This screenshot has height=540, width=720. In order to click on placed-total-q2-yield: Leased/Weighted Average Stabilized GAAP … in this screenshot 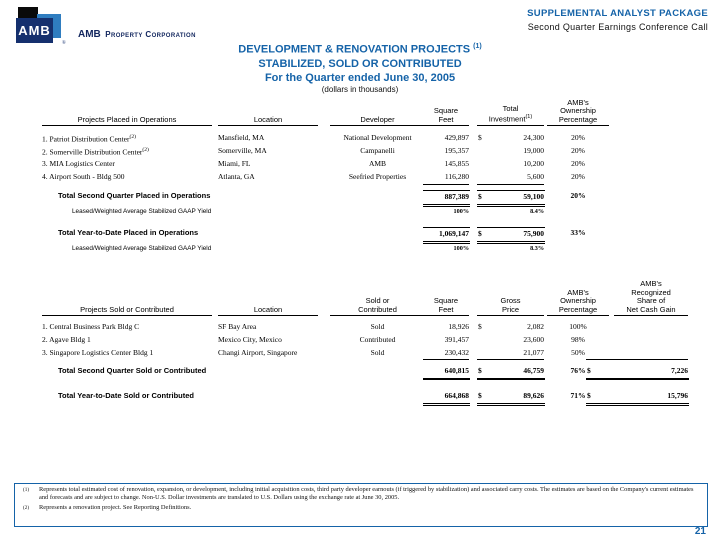, I will do `click(308, 211)`.